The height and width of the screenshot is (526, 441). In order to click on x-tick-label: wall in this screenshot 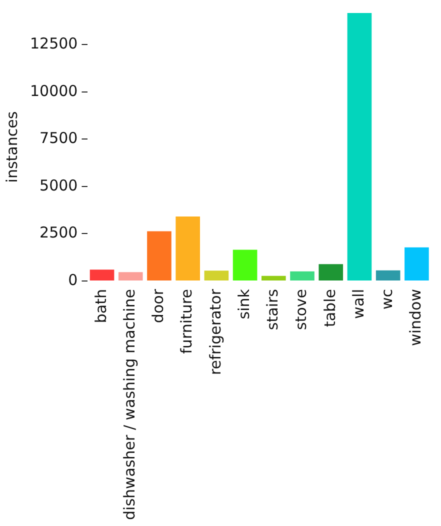, I will do `click(358, 304)`.